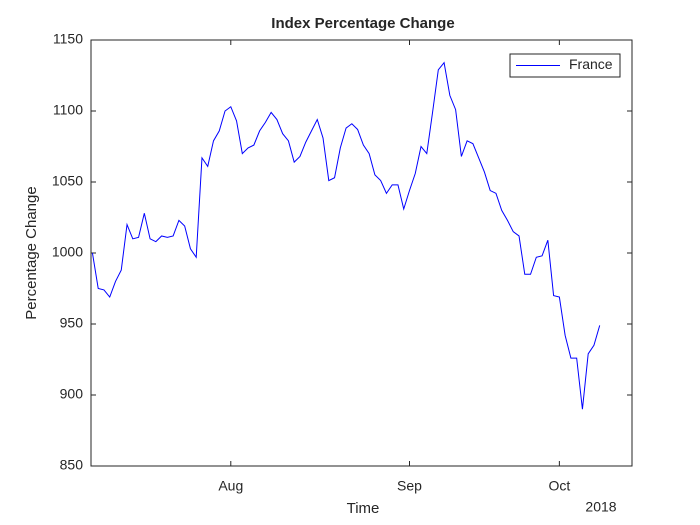  What do you see at coordinates (67, 181) in the screenshot?
I see `y-tick-label: 1050` at bounding box center [67, 181].